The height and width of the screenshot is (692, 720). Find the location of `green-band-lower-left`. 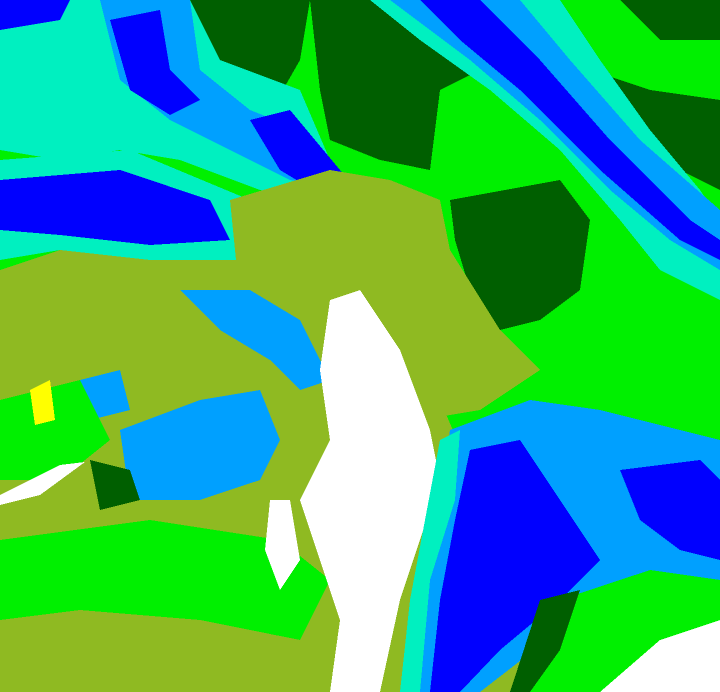

green-band-lower-left is located at coordinates (165, 580).